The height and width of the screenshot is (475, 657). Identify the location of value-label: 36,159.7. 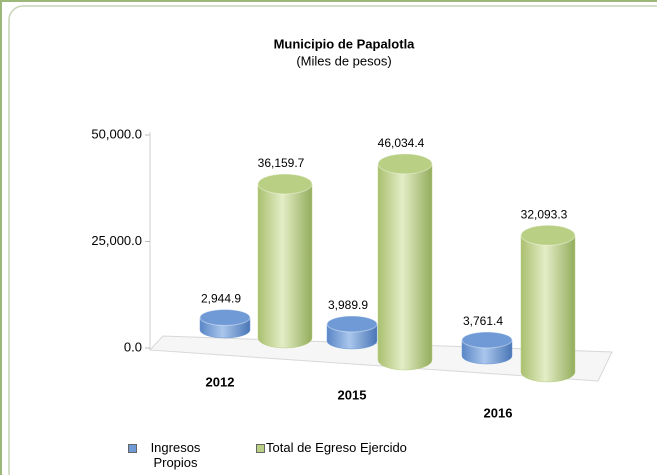
(281, 163).